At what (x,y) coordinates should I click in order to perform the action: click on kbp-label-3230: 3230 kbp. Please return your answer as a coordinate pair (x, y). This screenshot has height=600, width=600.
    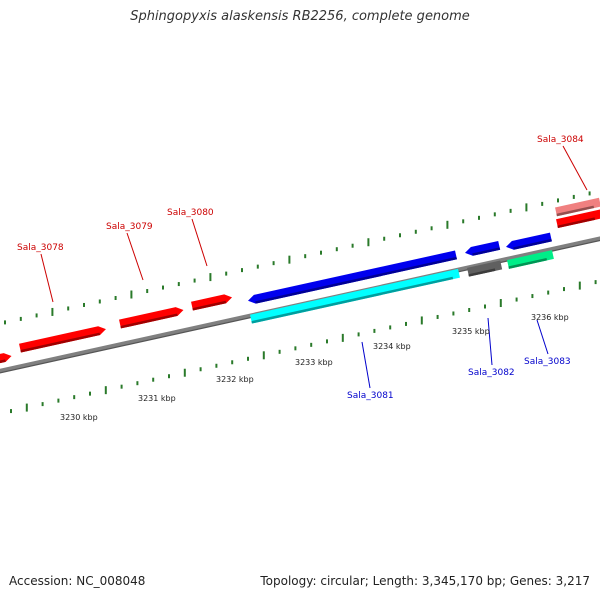
    Looking at the image, I should click on (79, 417).